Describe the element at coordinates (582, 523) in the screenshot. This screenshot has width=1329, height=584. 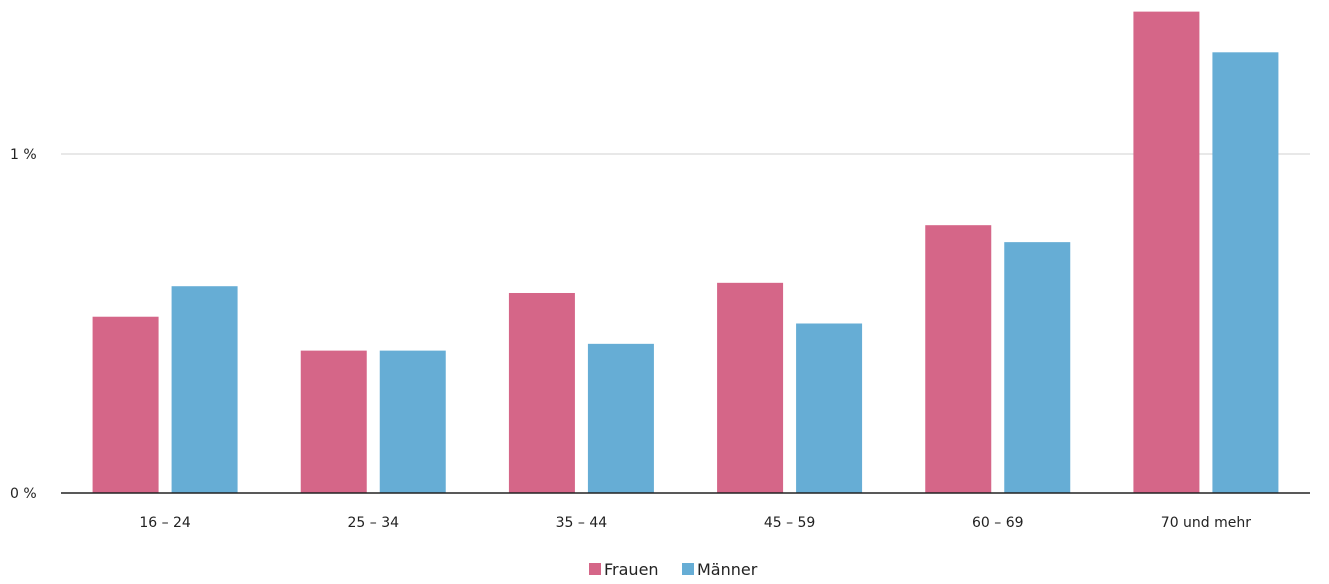
I see `x-tick-label: 35 – 44` at that location.